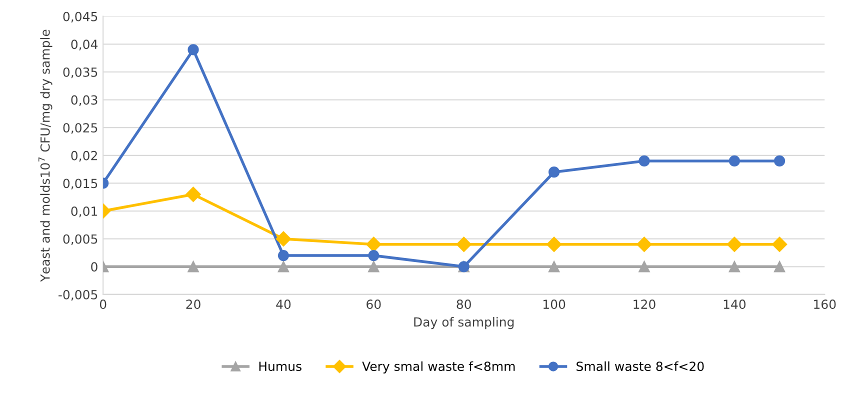 The height and width of the screenshot is (409, 859). What do you see at coordinates (80, 72) in the screenshot?
I see `y-tick-label: 0,035` at bounding box center [80, 72].